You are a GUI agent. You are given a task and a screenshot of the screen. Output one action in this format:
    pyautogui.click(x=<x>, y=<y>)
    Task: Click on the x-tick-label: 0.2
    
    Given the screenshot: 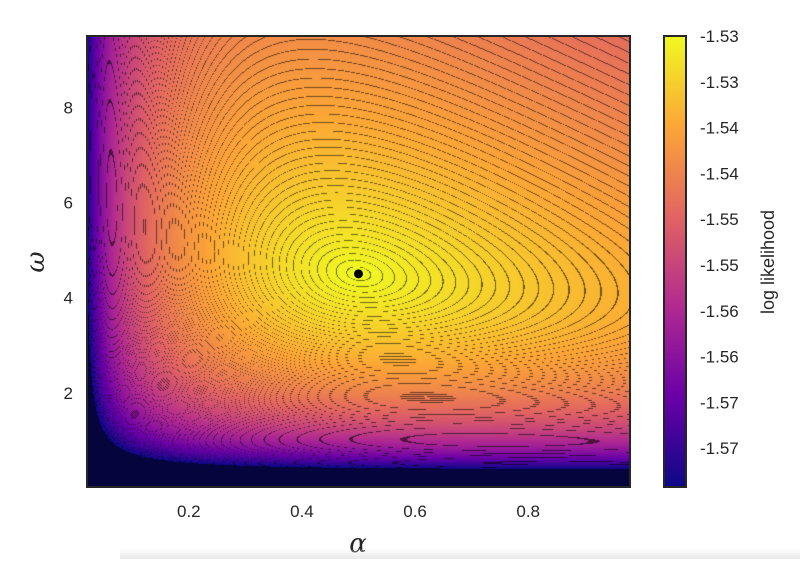 What is the action you would take?
    pyautogui.click(x=189, y=511)
    